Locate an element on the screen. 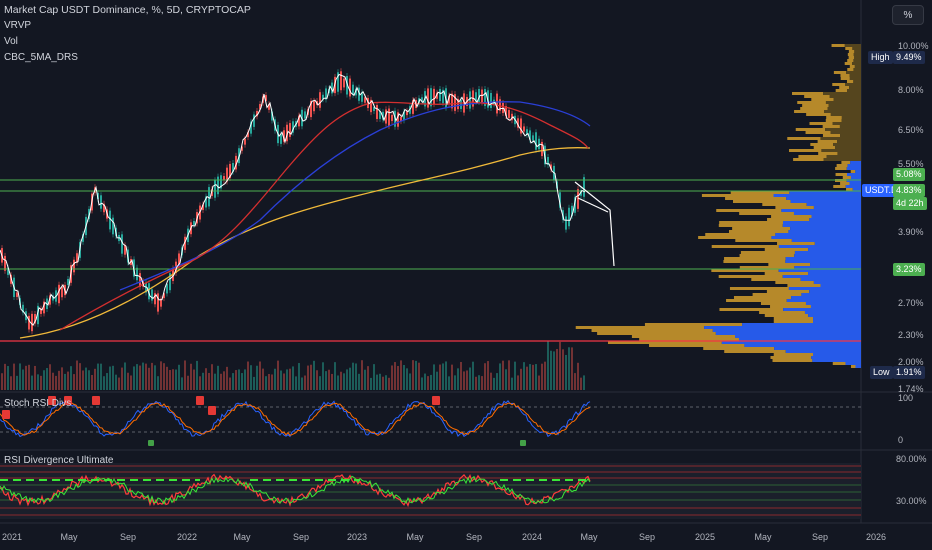  rsi-signal-line is located at coordinates (295, 490).